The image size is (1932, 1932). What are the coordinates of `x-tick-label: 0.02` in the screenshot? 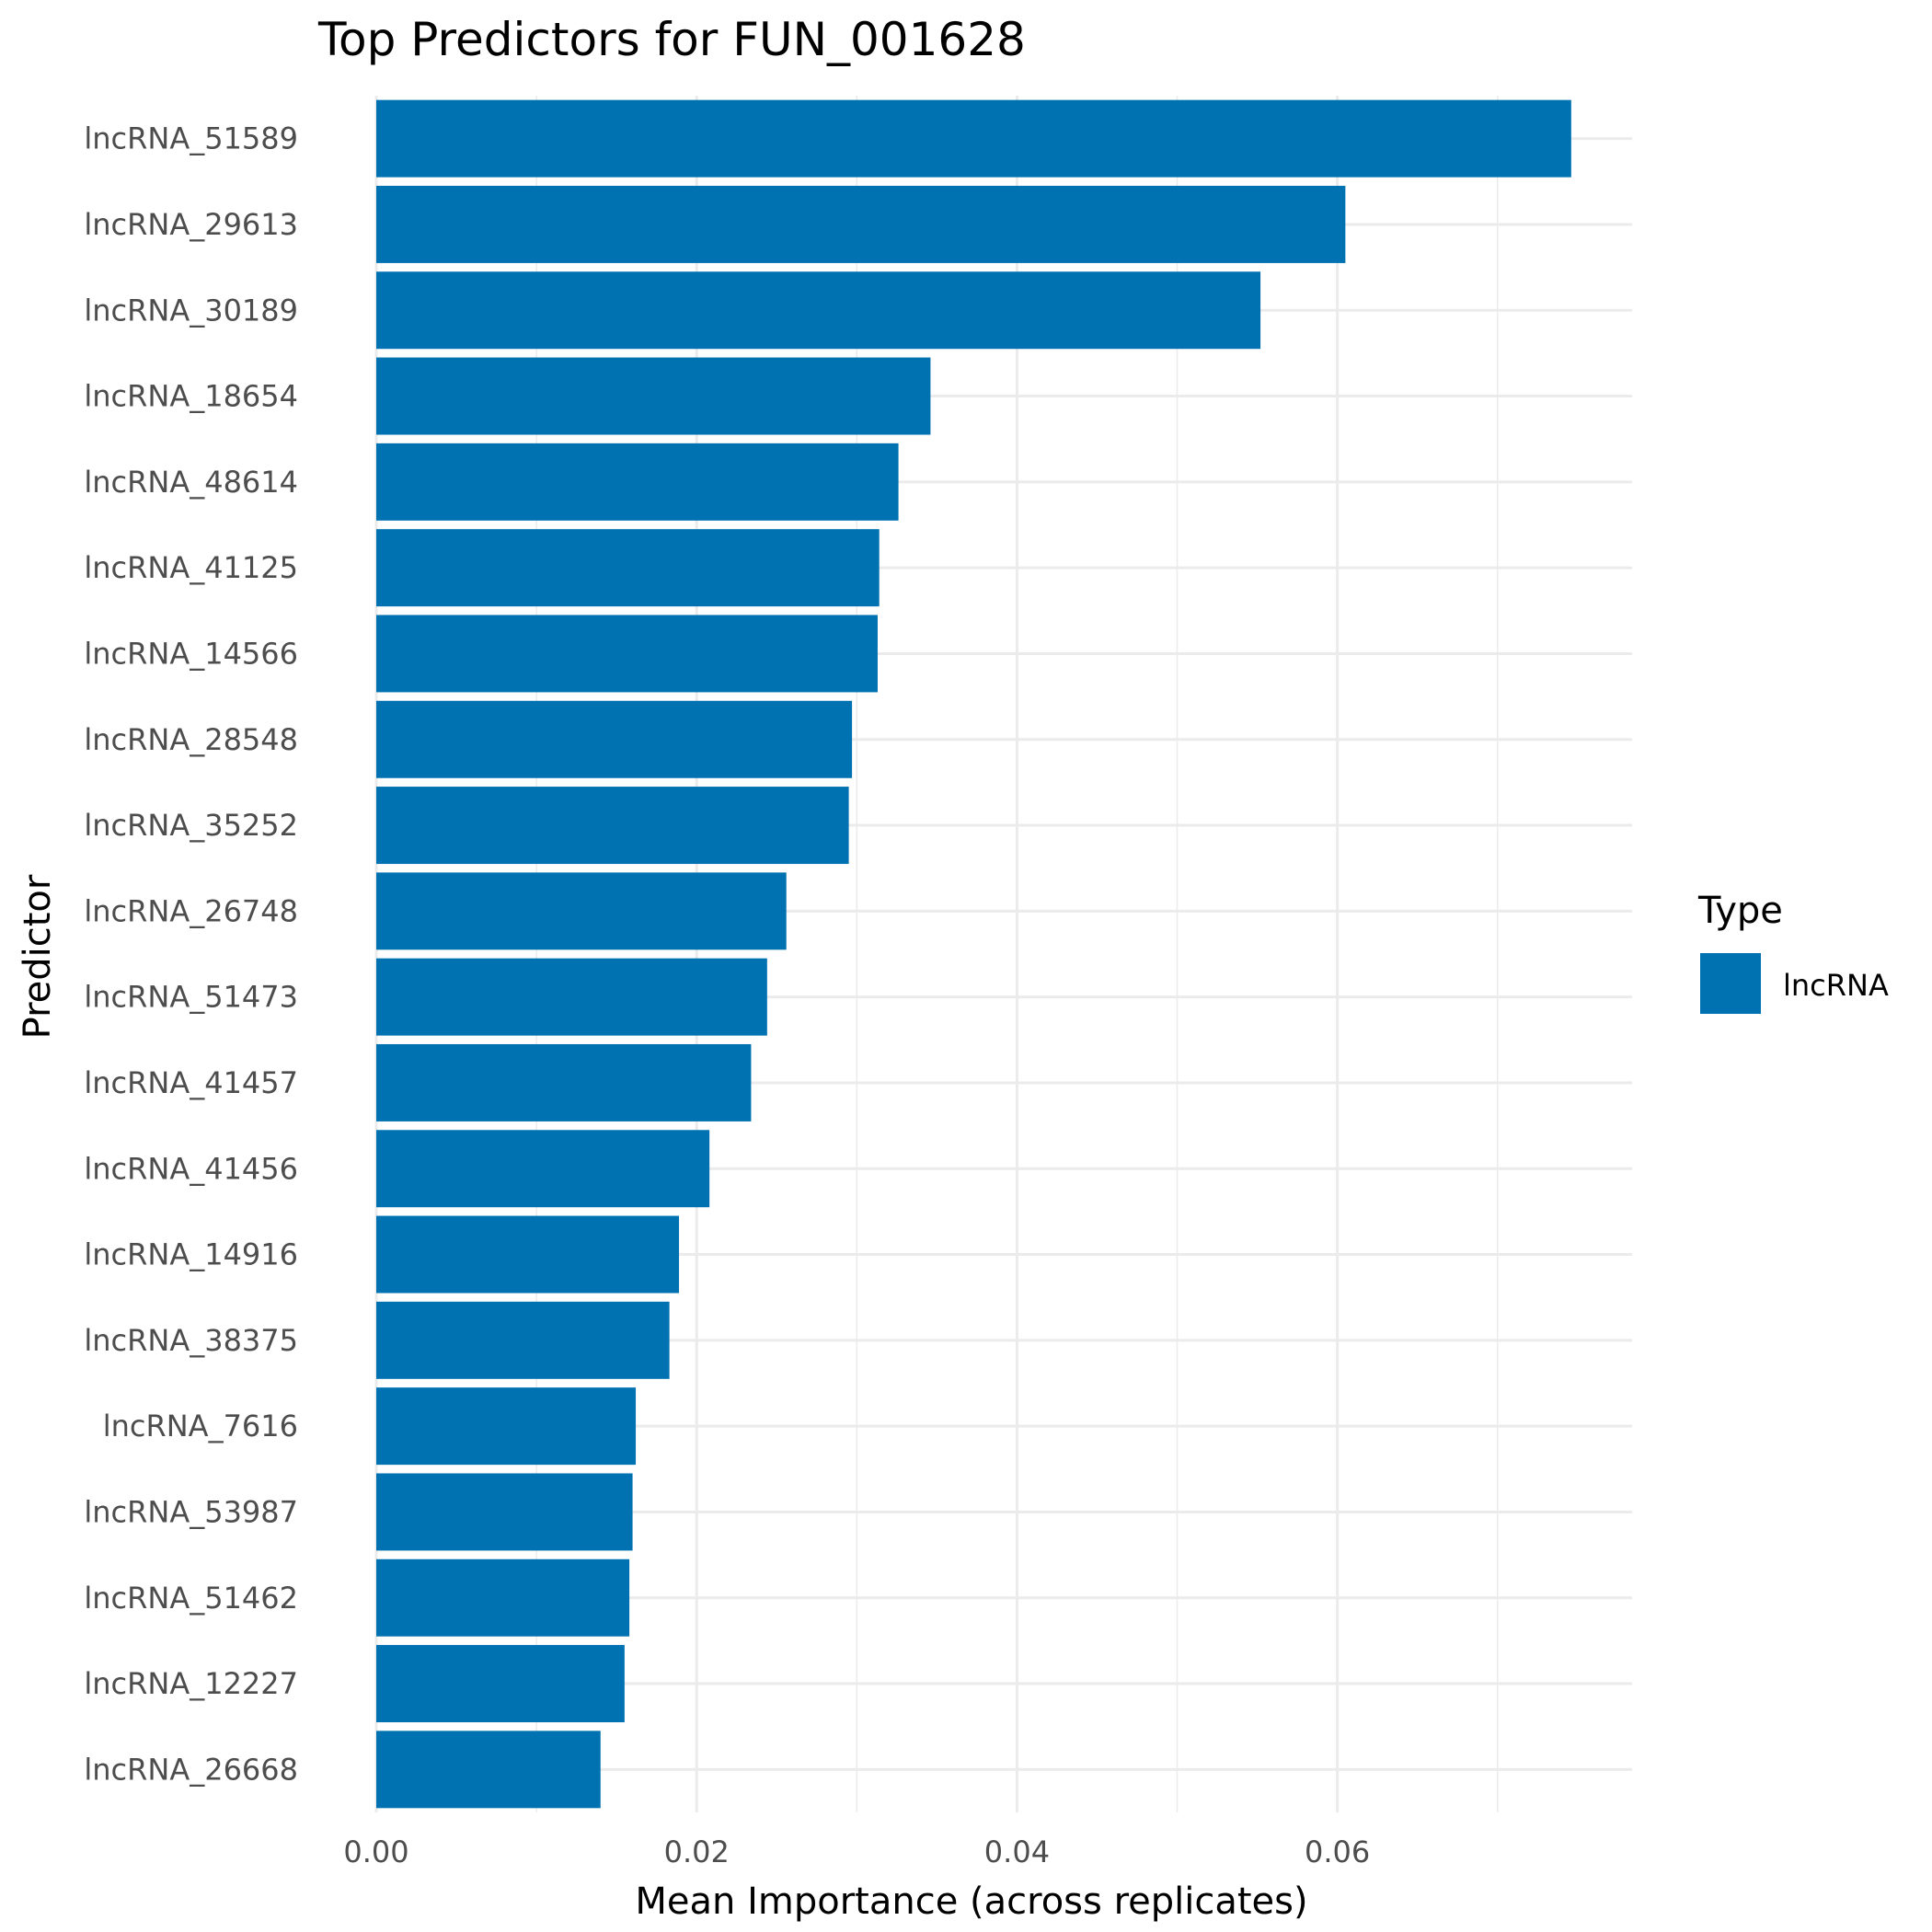 It's located at (697, 1851).